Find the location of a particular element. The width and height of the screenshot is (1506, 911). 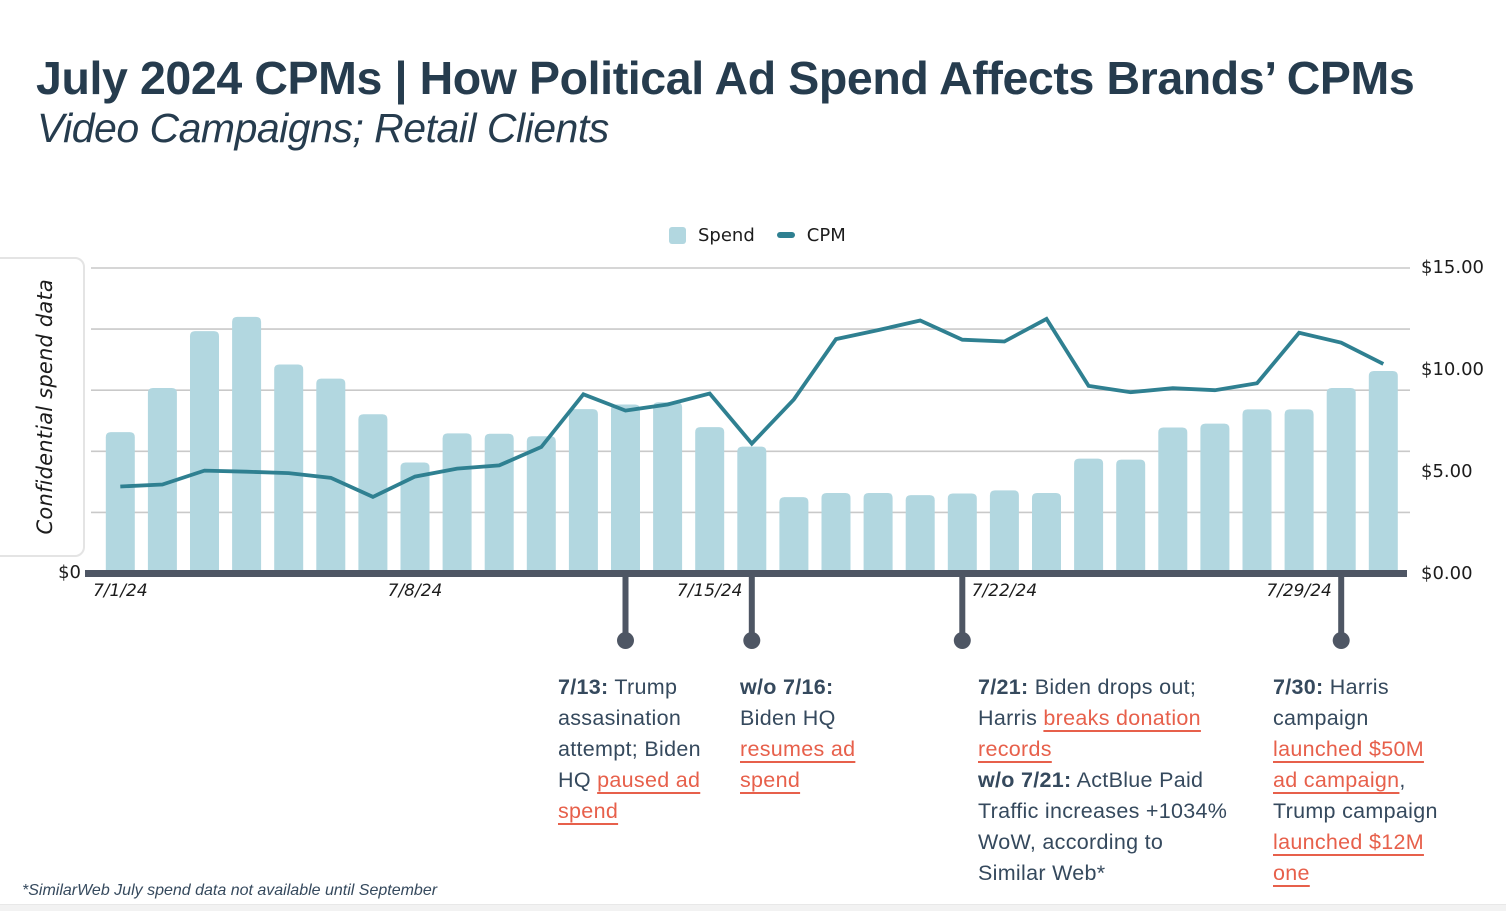

spend-bar-7/17/24 is located at coordinates (794, 535).